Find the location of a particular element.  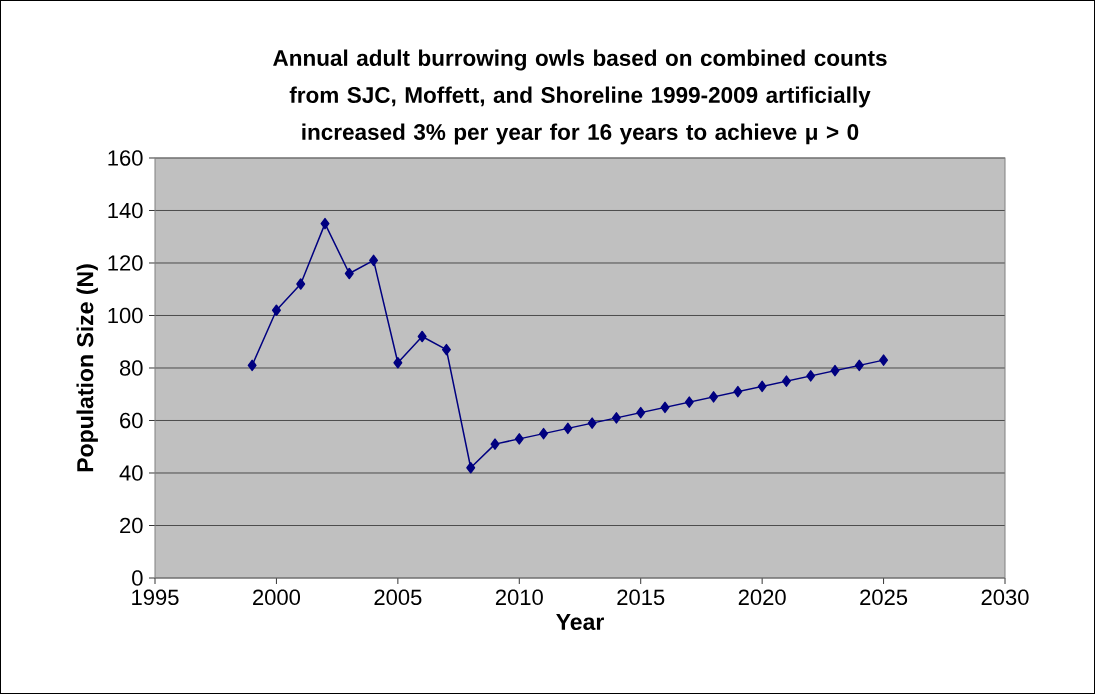

x-tick-label: 1995 is located at coordinates (155, 597).